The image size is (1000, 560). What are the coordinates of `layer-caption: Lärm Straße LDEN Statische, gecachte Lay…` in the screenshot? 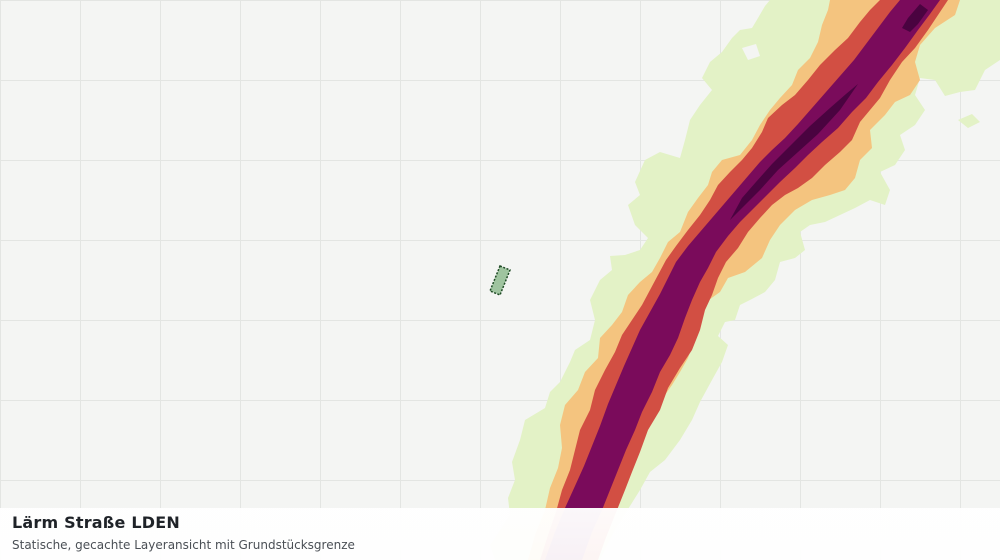 It's located at (500, 534).